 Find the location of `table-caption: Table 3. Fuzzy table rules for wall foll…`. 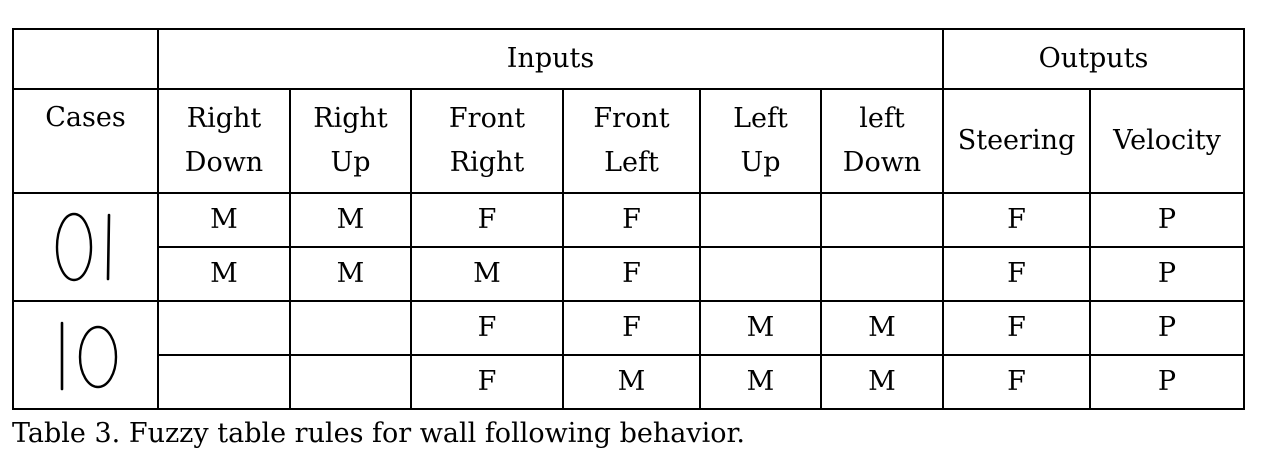

table-caption: Table 3. Fuzzy table rules for wall foll… is located at coordinates (379, 433).